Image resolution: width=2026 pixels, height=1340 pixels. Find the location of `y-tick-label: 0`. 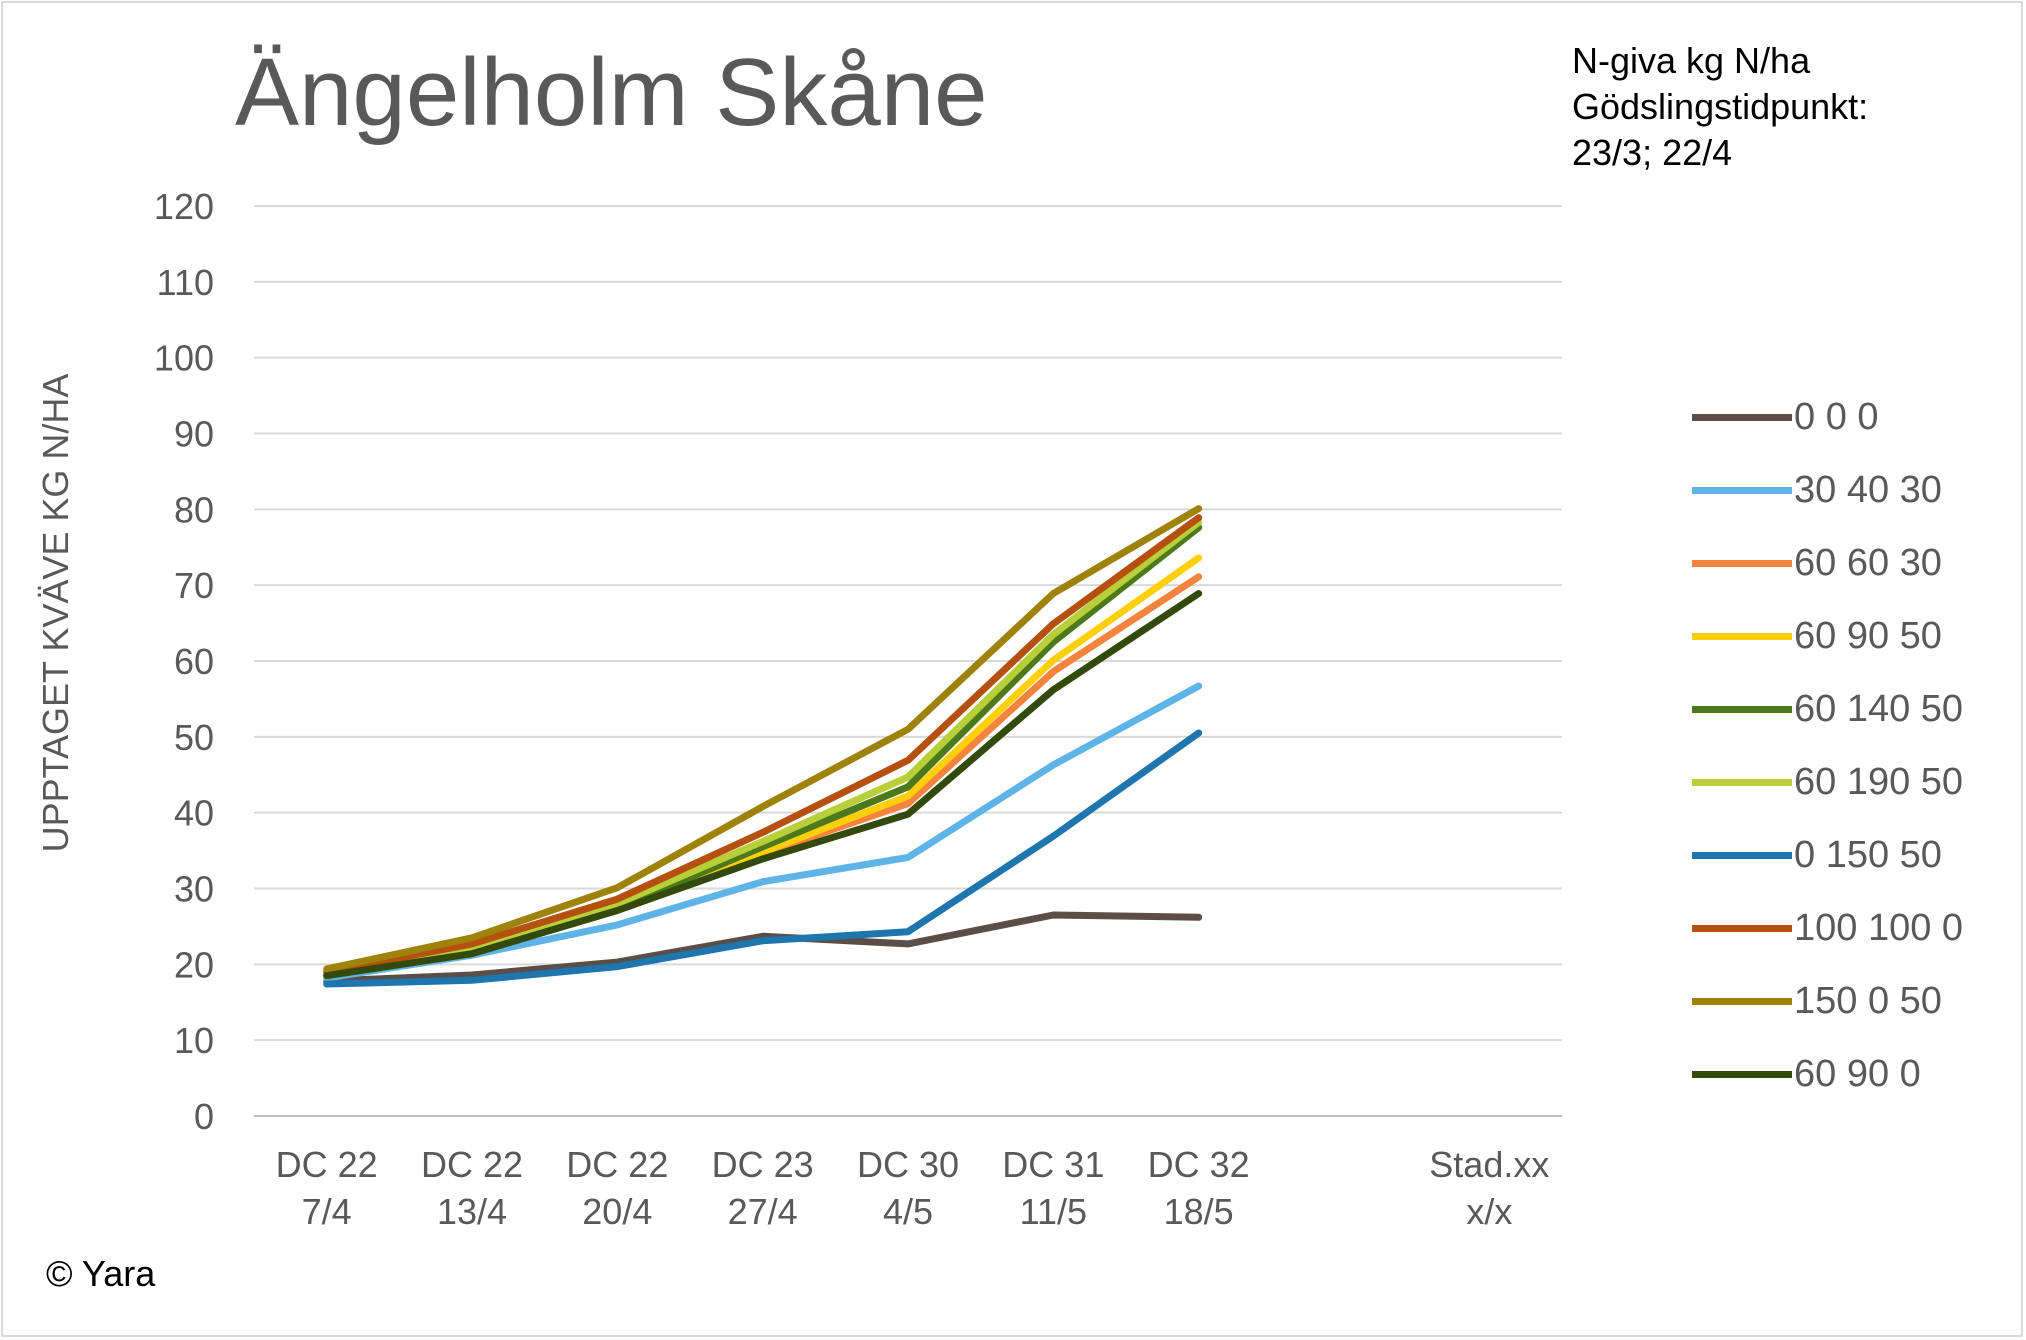

y-tick-label: 0 is located at coordinates (204, 1116).